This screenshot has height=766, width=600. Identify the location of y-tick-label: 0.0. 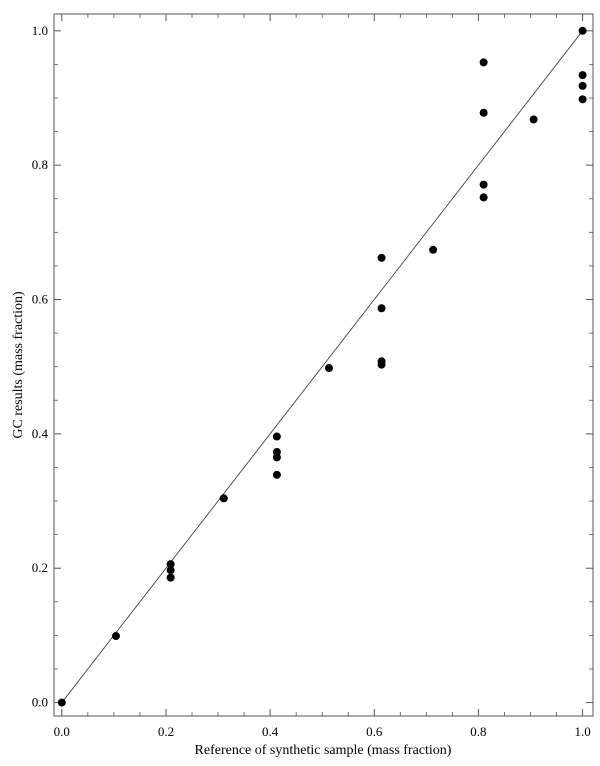
(40, 702).